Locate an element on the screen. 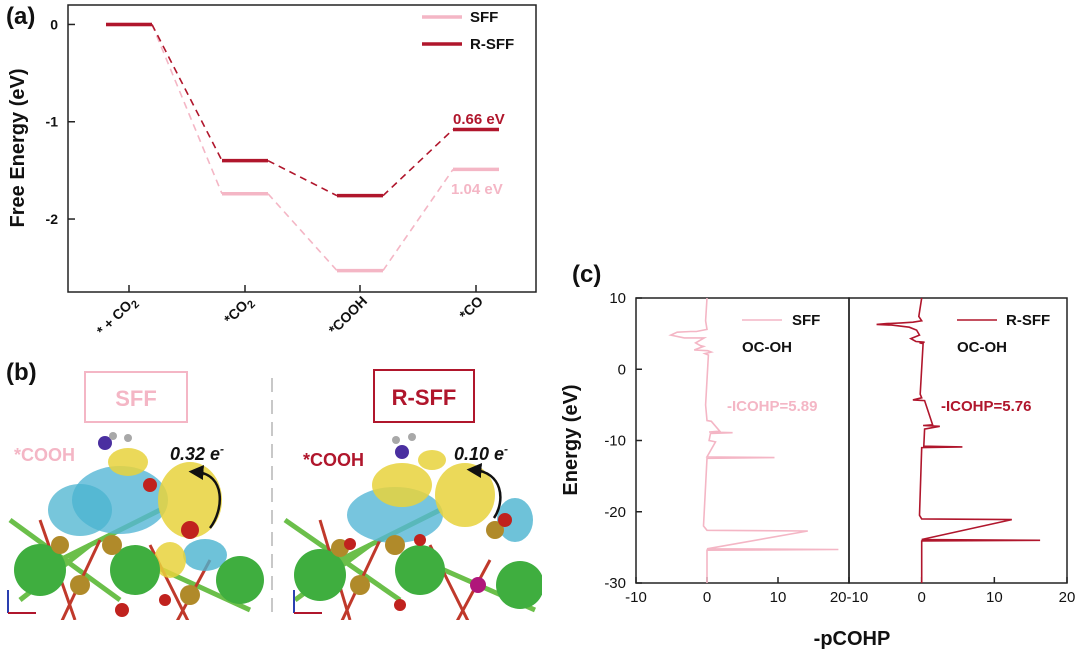 This screenshot has width=1080, height=655. y-tick-label-c: 10 is located at coordinates (617, 298).